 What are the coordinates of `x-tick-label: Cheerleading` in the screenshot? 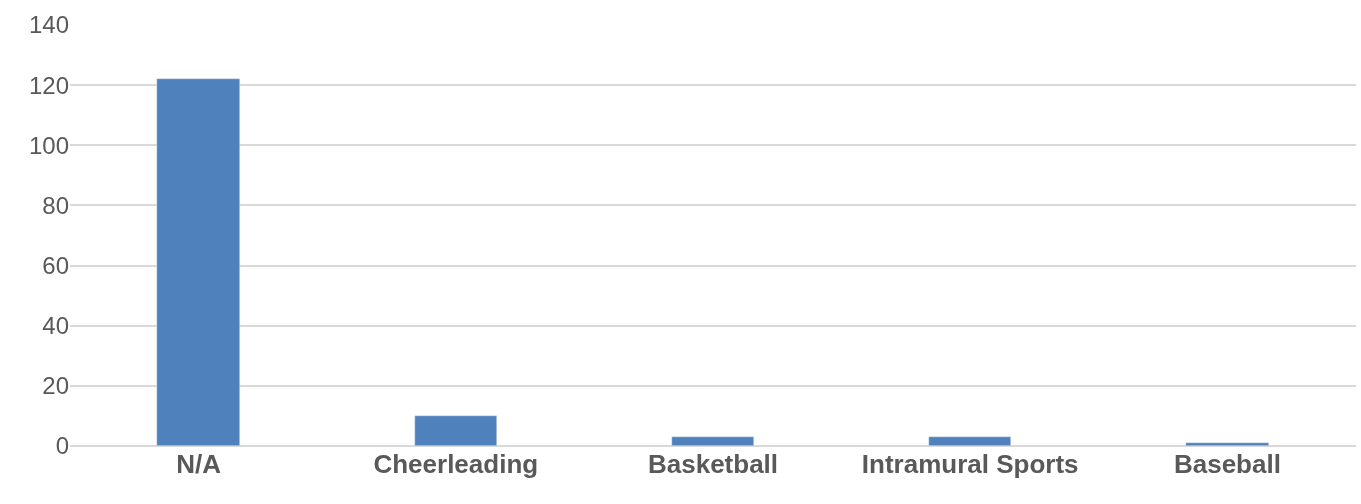 It's located at (456, 464).